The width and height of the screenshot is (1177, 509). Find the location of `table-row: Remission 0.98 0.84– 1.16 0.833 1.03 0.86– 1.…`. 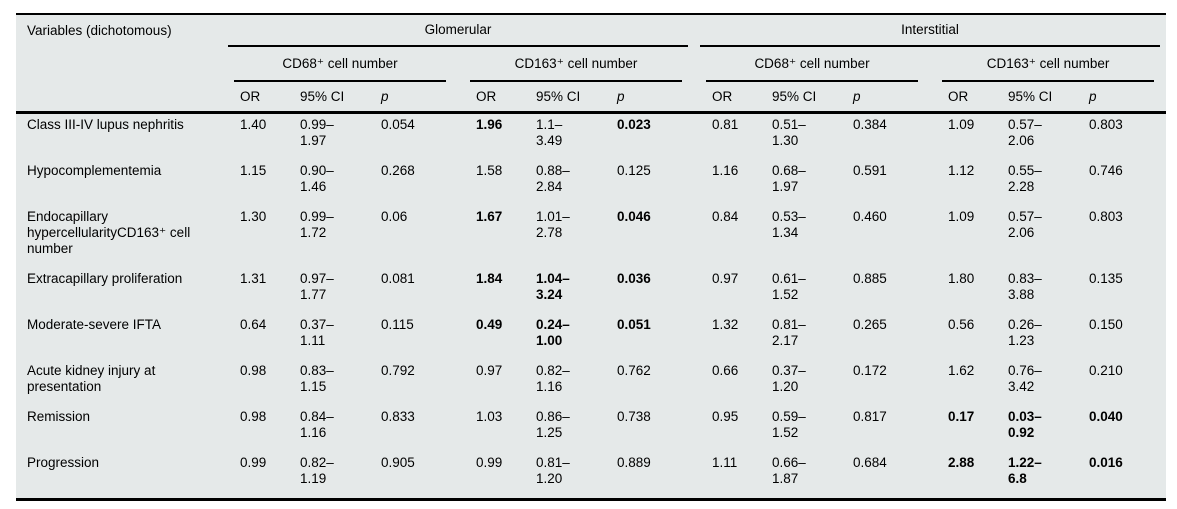

table-row: Remission 0.98 0.84– 1.16 0.833 1.03 0.86– 1.… is located at coordinates (591, 429).